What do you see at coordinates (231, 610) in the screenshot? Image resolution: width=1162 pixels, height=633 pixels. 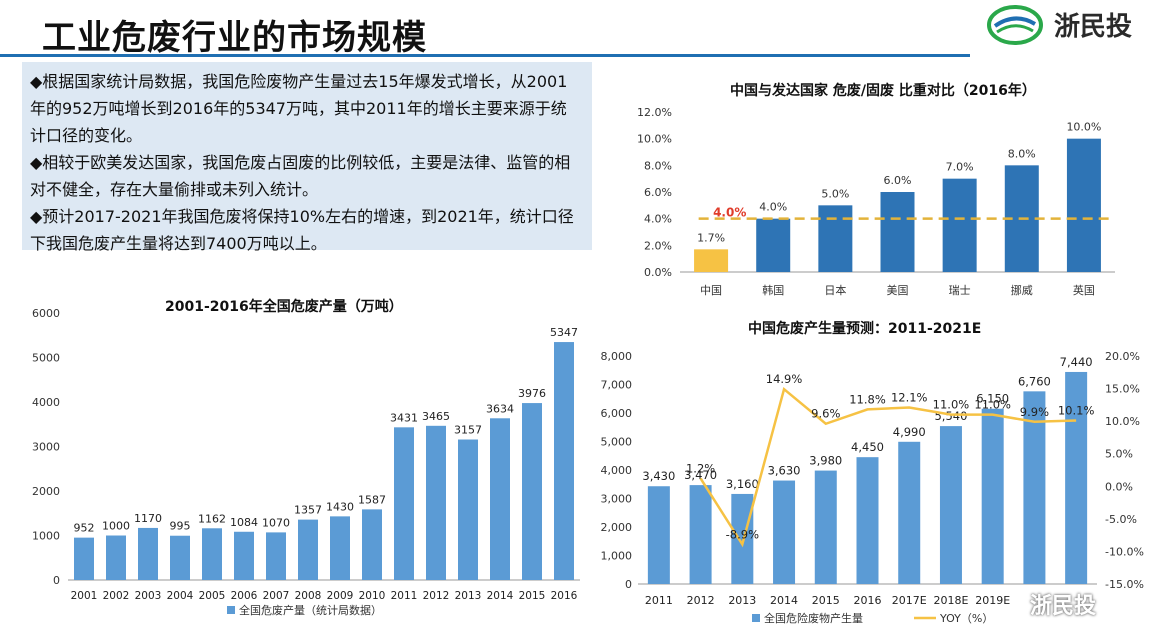 I see `history-legend-swatch` at bounding box center [231, 610].